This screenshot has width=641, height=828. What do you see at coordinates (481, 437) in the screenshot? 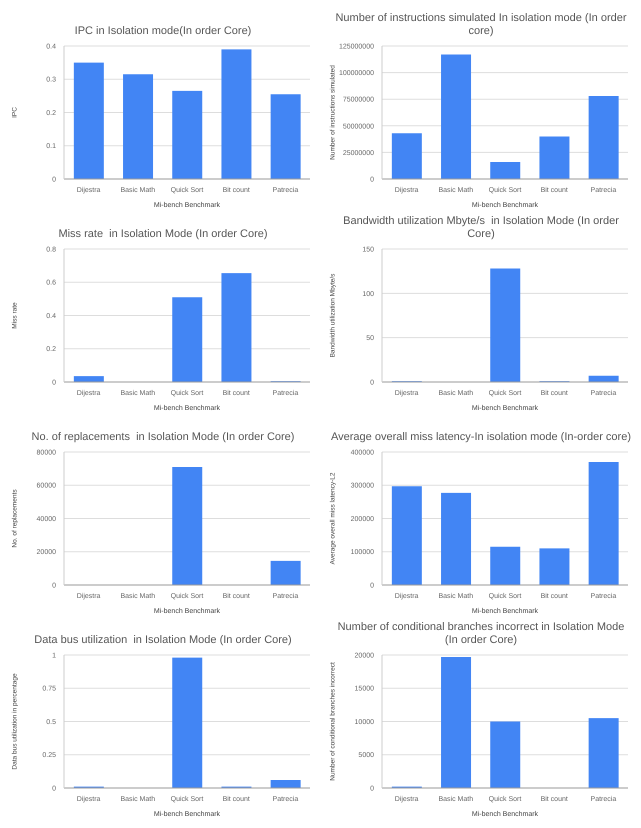
I see `chart-title: Average overall miss latency-In isolation mode (In-order core)` at bounding box center [481, 437].